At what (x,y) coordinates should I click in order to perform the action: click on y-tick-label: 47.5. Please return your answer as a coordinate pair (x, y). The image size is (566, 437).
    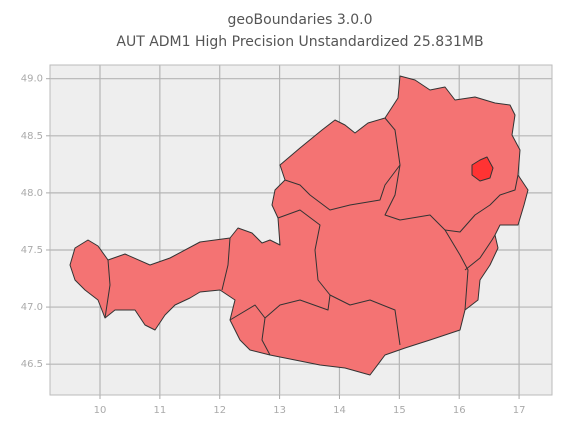
    Looking at the image, I should click on (32, 250).